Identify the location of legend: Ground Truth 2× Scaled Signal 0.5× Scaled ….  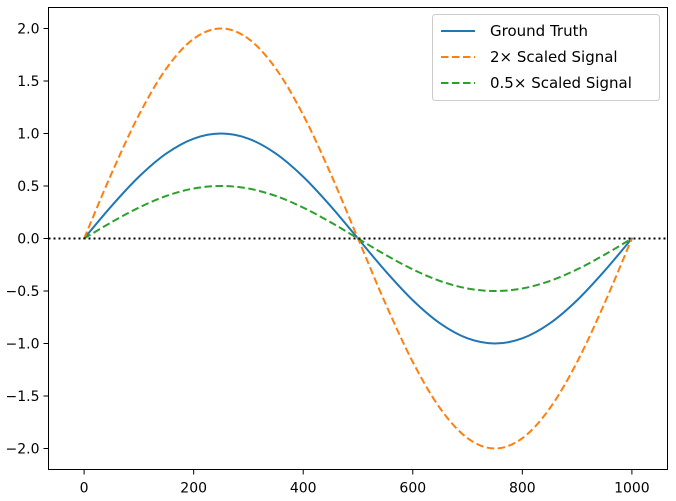
(546, 57).